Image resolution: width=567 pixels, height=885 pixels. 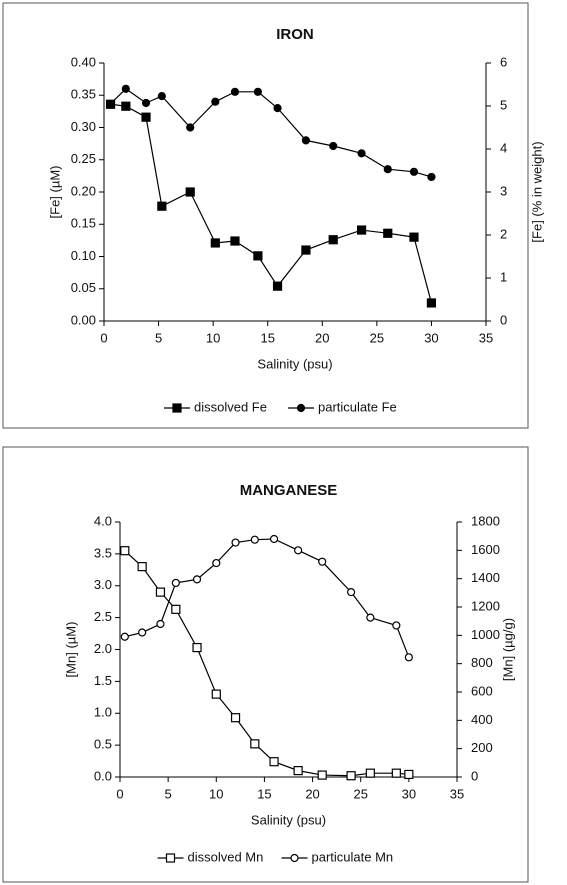 What do you see at coordinates (485, 549) in the screenshot?
I see `y2-tick-label: 1600` at bounding box center [485, 549].